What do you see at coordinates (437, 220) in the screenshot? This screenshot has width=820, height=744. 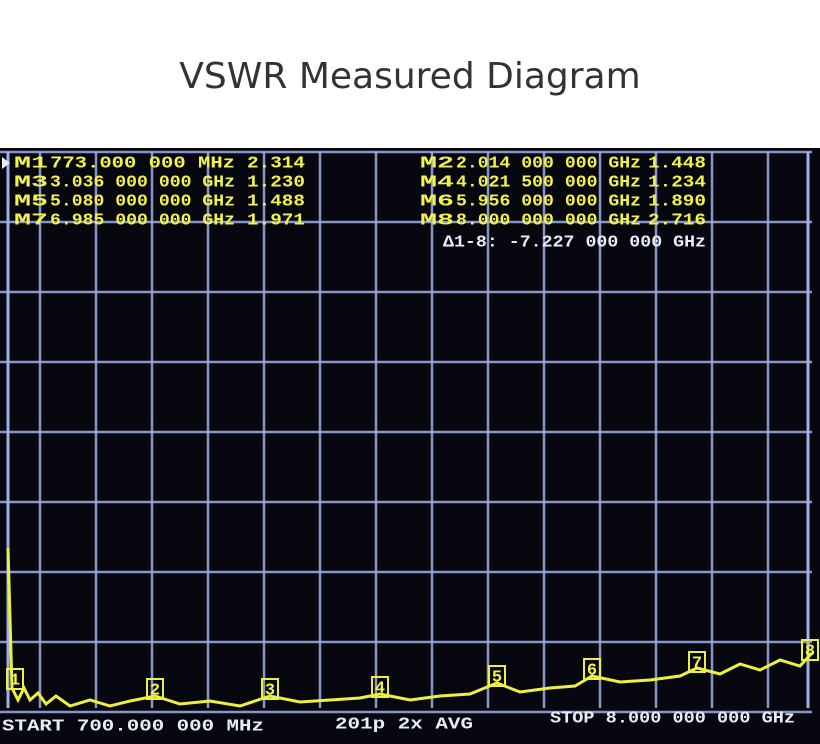 I see `marker-label: M8` at bounding box center [437, 220].